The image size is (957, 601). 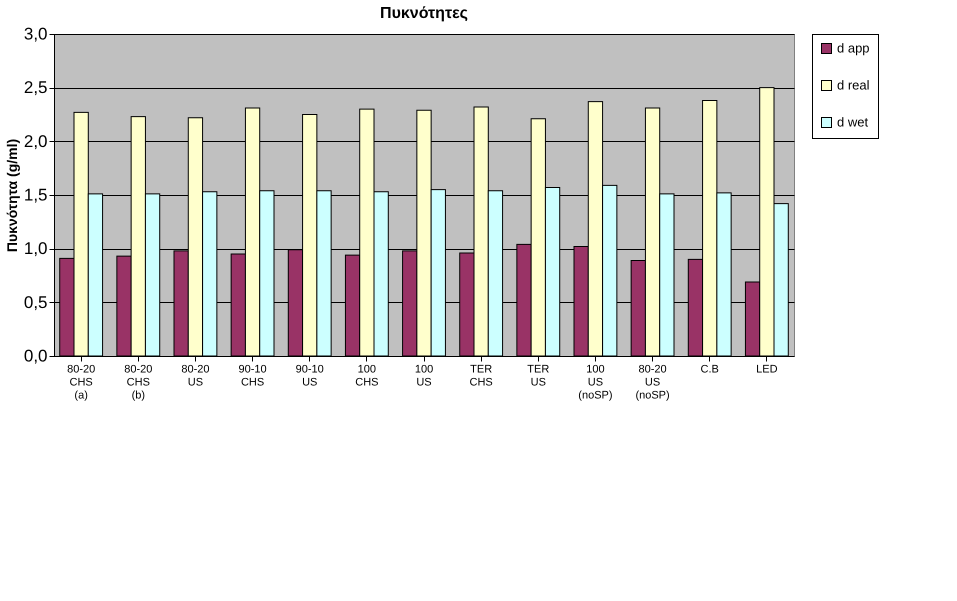 I want to click on x-tick-label: 100 US (noSP), so click(x=595, y=383).